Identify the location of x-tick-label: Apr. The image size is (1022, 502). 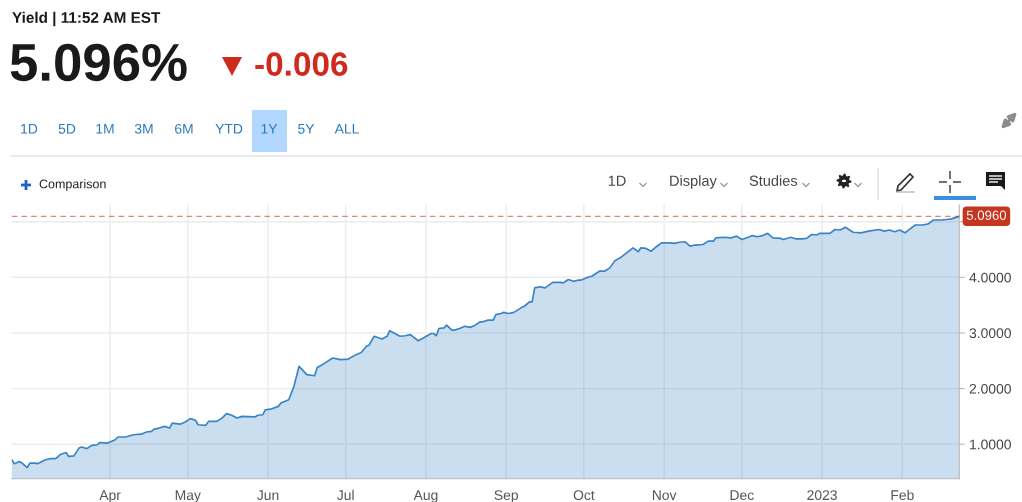
(110, 496).